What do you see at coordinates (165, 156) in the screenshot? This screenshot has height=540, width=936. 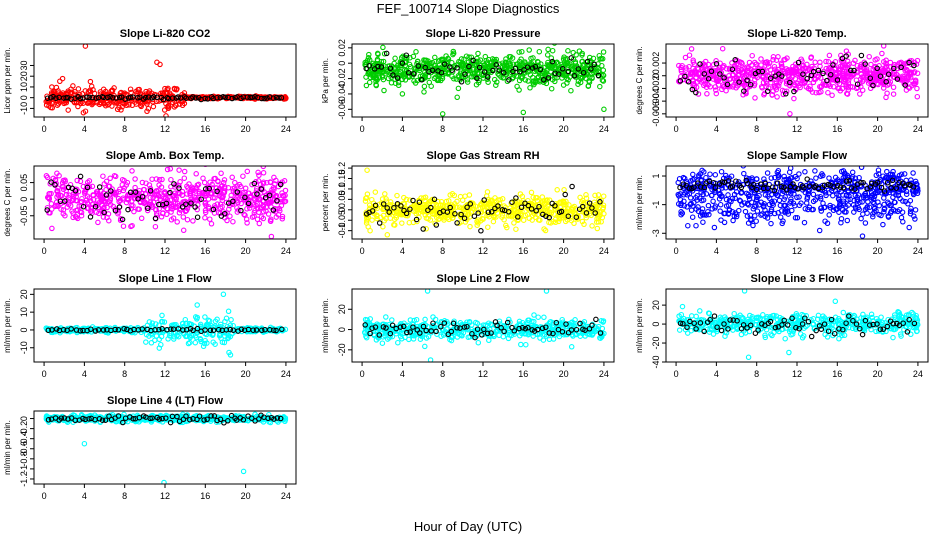 I see `panel-title: Slope Amb. Box Temp.` at bounding box center [165, 156].